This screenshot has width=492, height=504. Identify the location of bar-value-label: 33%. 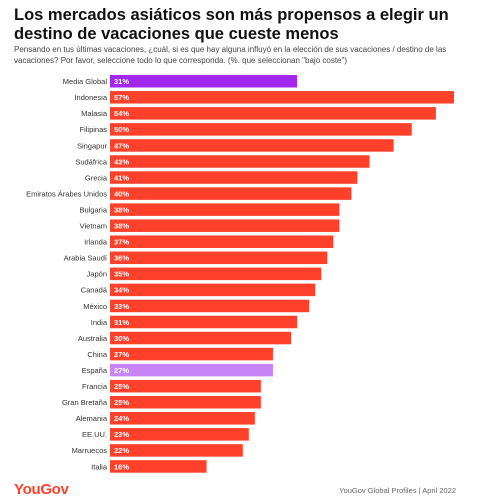
(121, 306).